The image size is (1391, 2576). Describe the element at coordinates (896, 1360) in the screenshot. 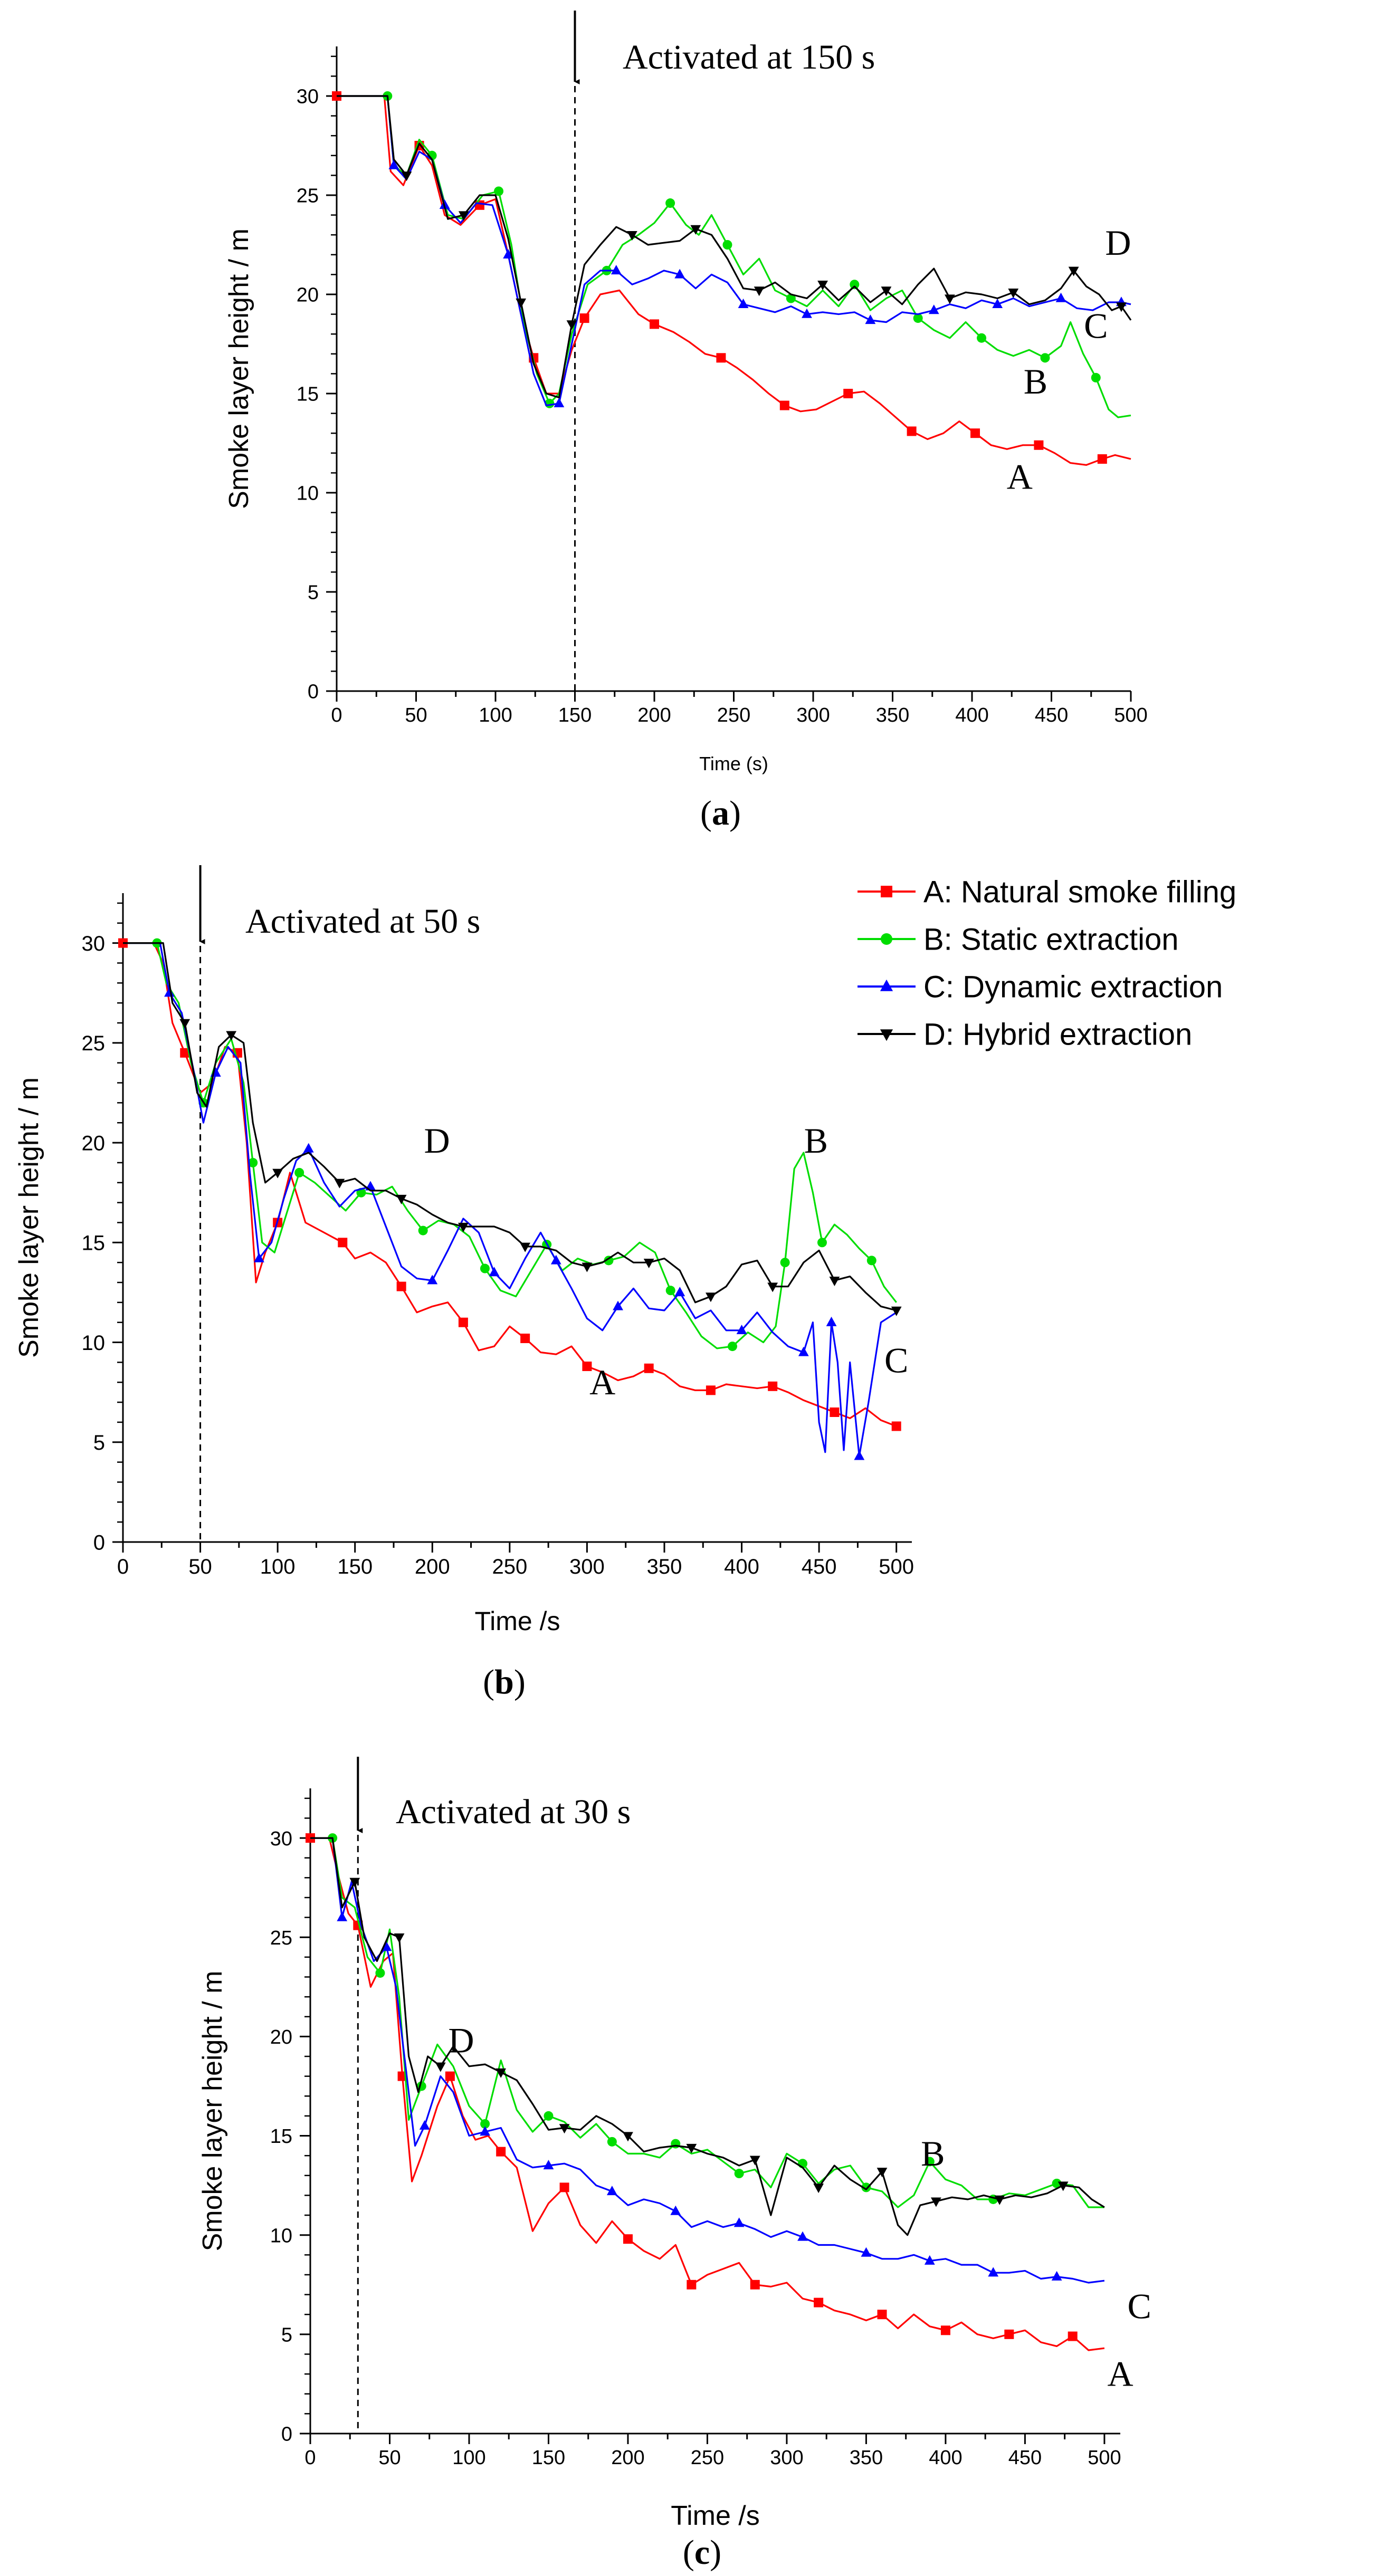

I see `curve-label-c: C` at that location.